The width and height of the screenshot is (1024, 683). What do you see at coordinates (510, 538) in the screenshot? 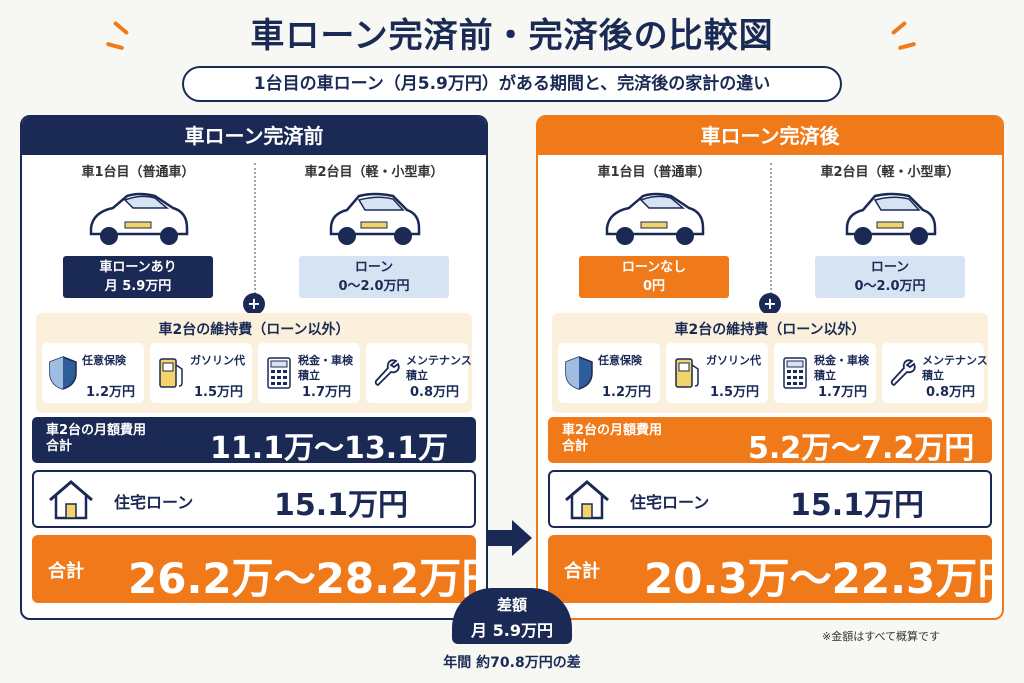
I see `right-arrow-icon` at bounding box center [510, 538].